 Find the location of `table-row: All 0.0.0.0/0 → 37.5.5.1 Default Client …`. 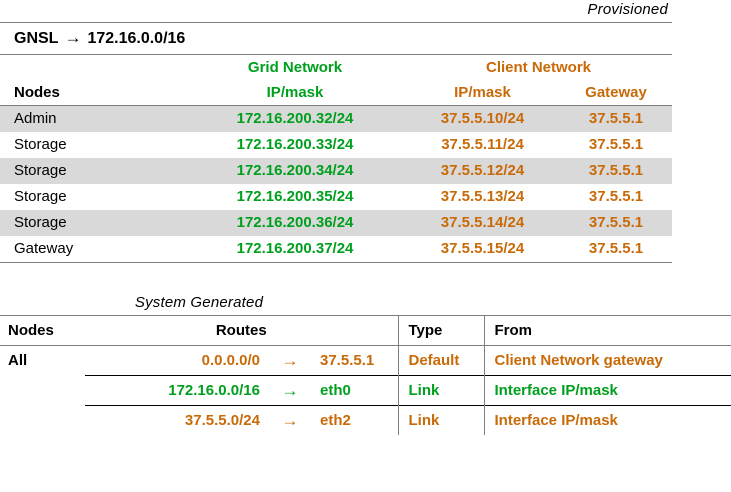

table-row: All 0.0.0.0/0 → 37.5.5.1 Default Client … is located at coordinates (365, 360).